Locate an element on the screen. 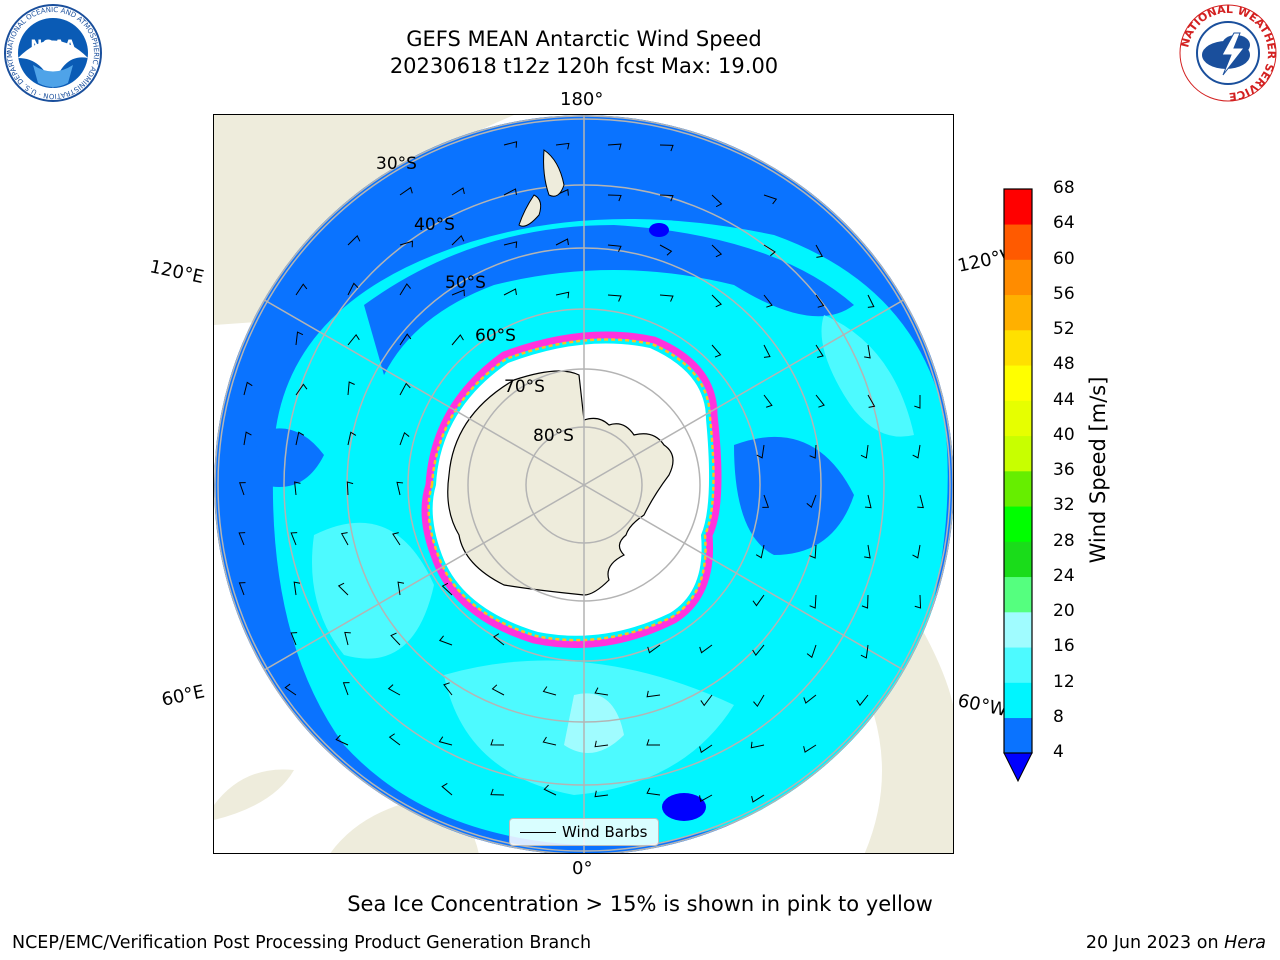 This screenshot has height=960, width=1280. legend-line-icon is located at coordinates (538, 832).